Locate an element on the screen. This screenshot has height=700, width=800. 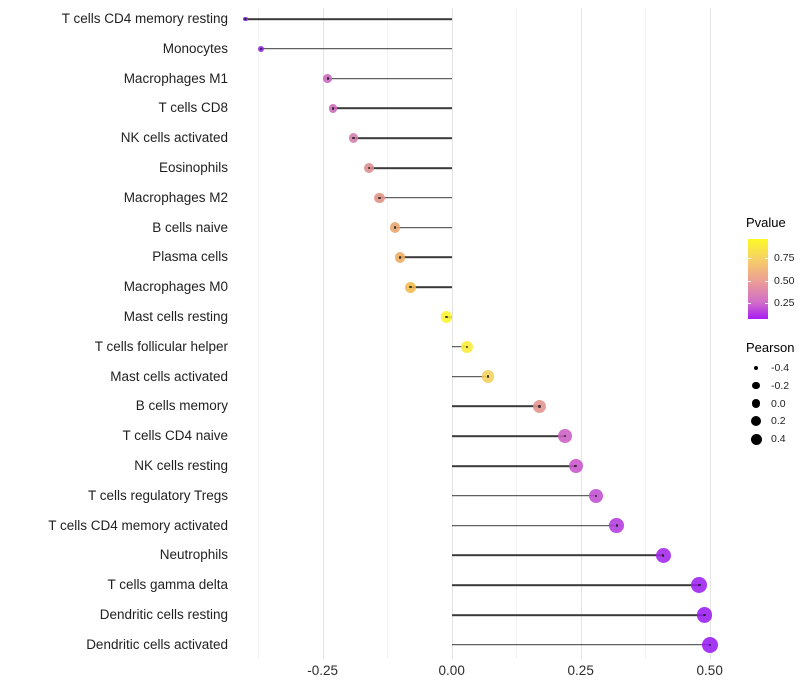
y-axis-label: NK cells activated is located at coordinates (174, 138).